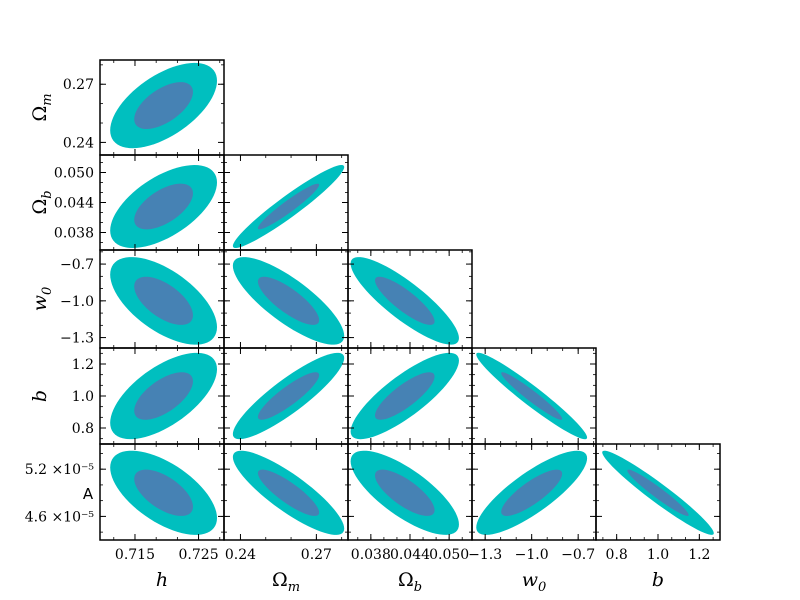  Describe the element at coordinates (42, 107) in the screenshot. I see `y-axis-label-Omega_m: Ωm` at that location.